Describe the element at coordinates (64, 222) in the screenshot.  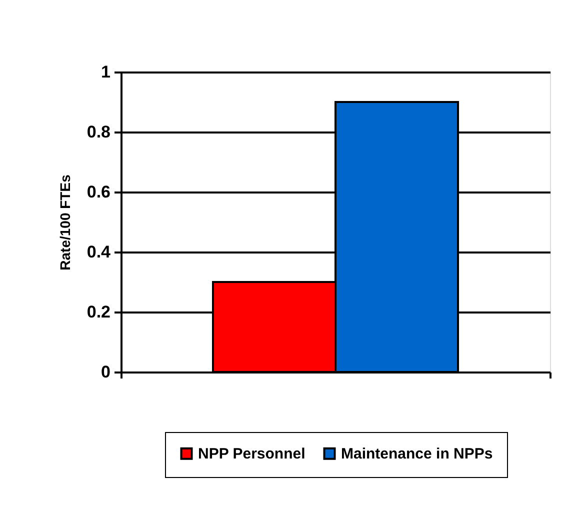
I see `y-axis-title: Rate/100 FTEs` at that location.